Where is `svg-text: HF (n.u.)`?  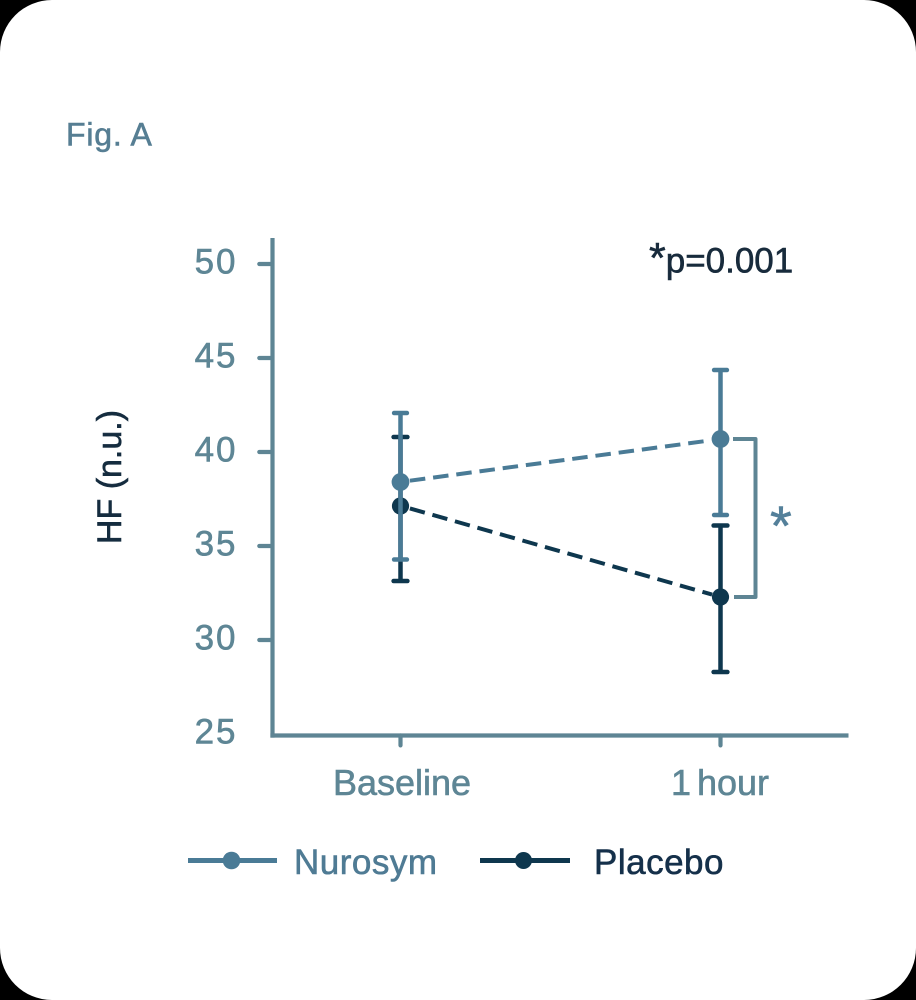
svg-text: HF (n.u.) is located at coordinates (110, 477).